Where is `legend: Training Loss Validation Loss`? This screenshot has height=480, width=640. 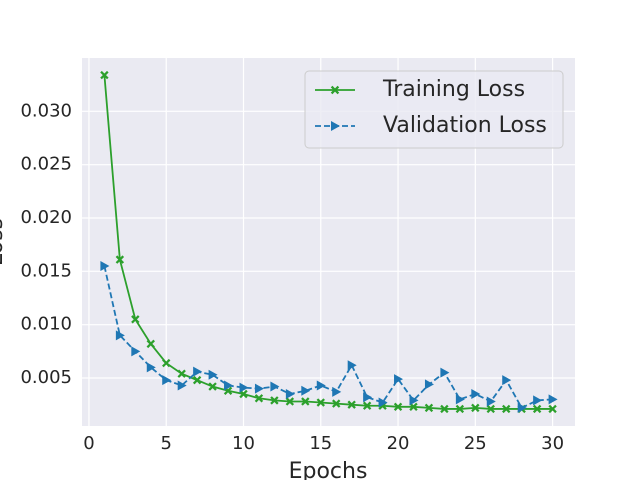 legend: Training Loss Validation Loss is located at coordinates (434, 109).